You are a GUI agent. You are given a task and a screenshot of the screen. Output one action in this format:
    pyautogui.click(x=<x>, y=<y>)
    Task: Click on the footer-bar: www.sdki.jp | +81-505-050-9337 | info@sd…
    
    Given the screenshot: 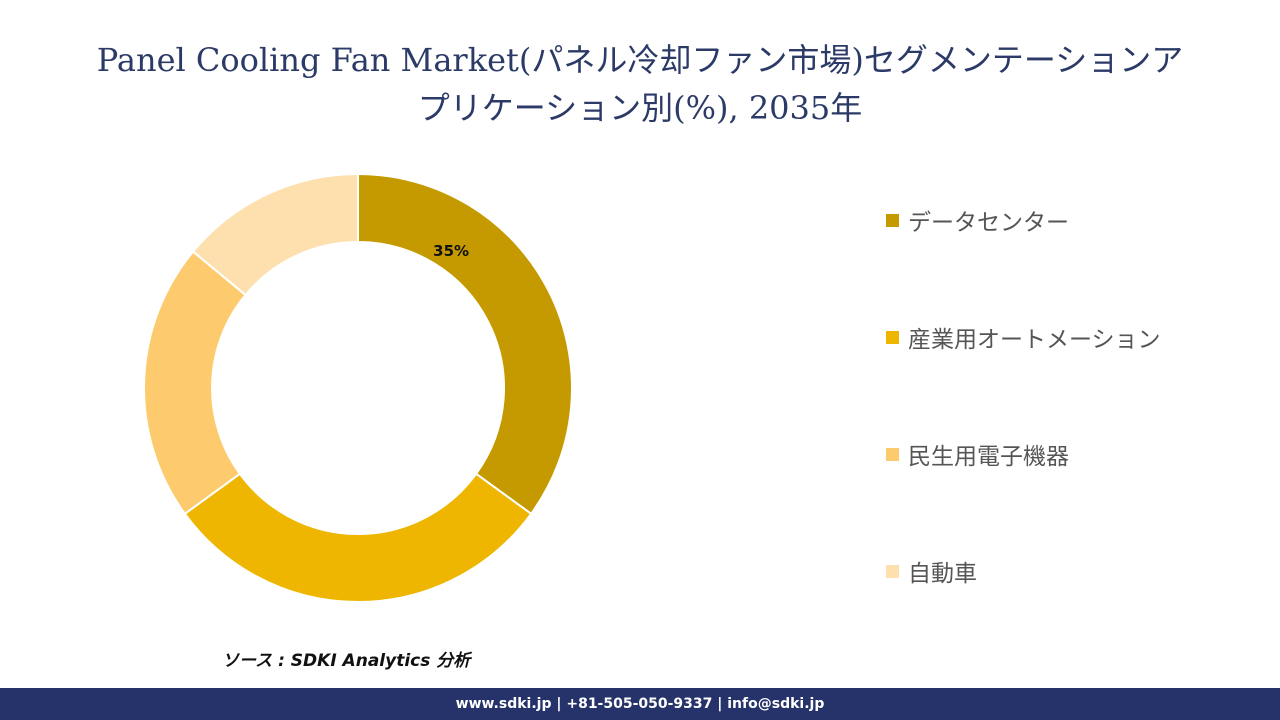 What is the action you would take?
    pyautogui.click(x=640, y=704)
    